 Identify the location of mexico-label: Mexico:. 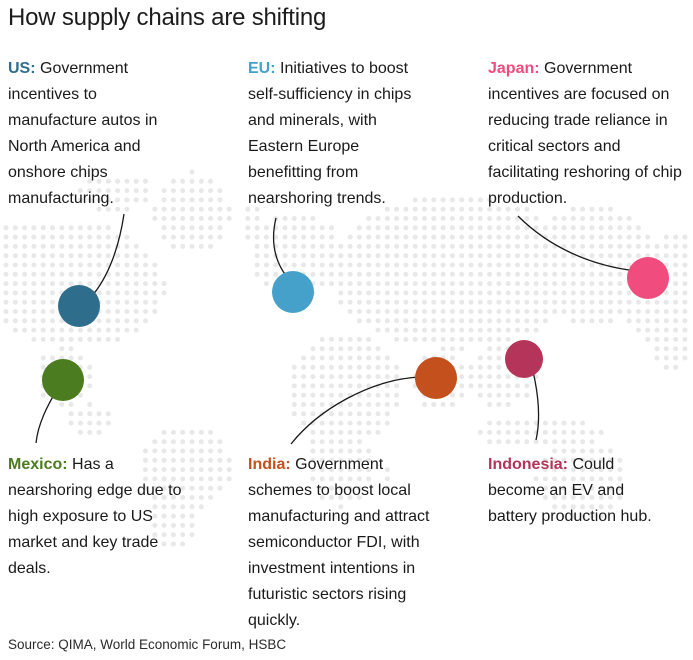
(38, 464).